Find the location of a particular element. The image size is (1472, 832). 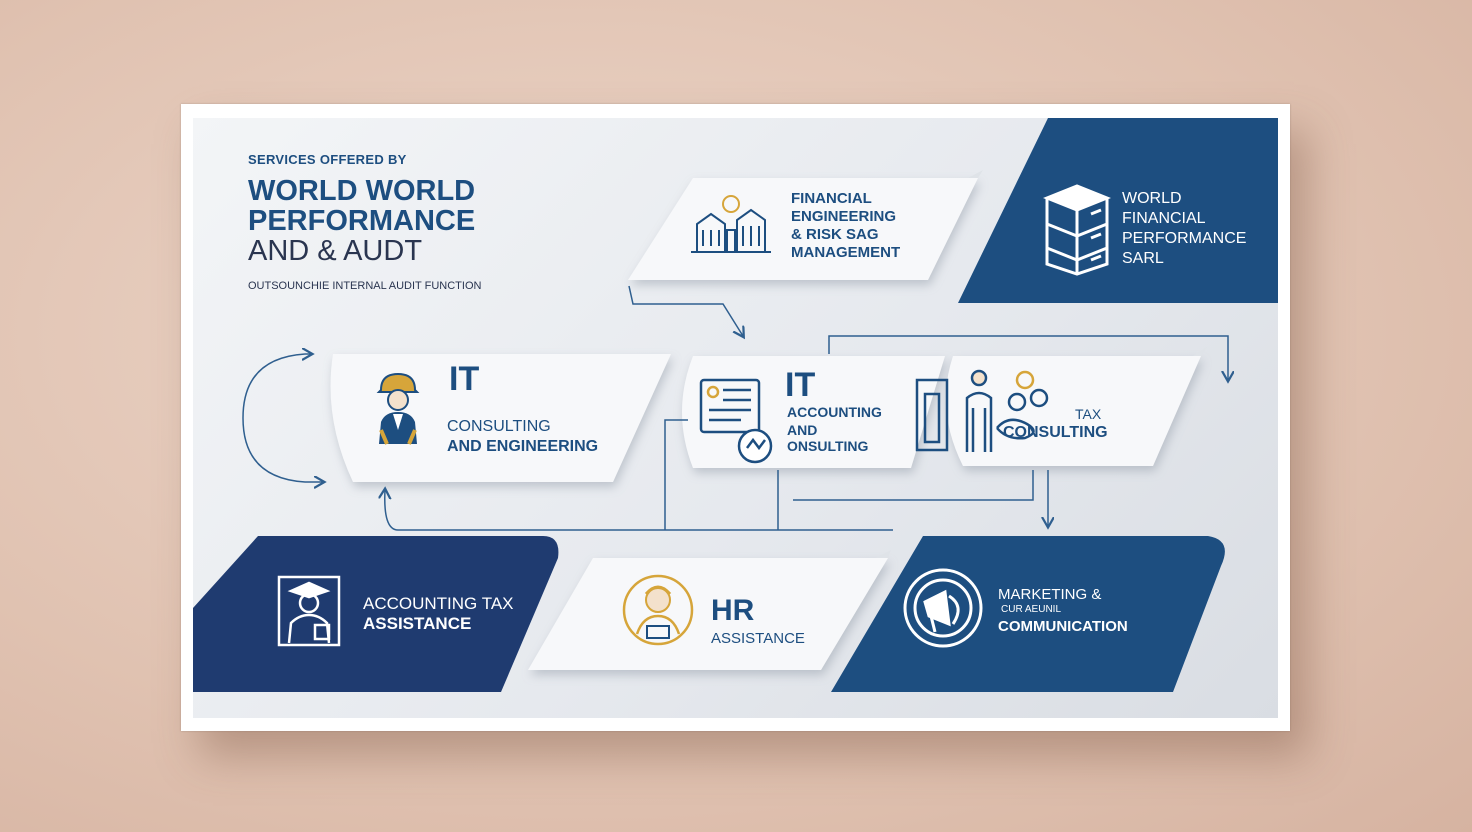

marketing-line-2: CUR AEUNIL is located at coordinates (1031, 609).